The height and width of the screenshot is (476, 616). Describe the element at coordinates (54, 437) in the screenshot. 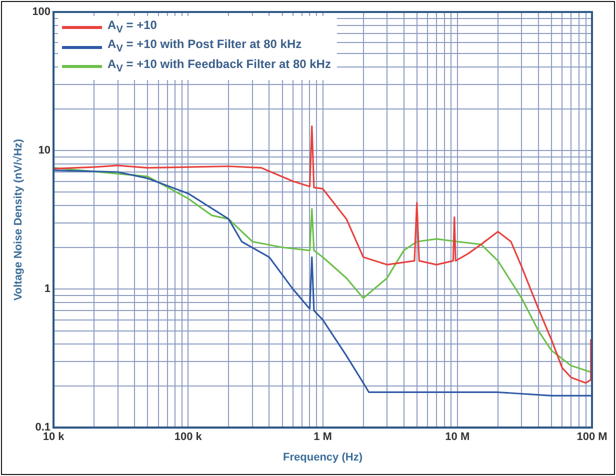

I see `x-tick-label: 10 k` at that location.